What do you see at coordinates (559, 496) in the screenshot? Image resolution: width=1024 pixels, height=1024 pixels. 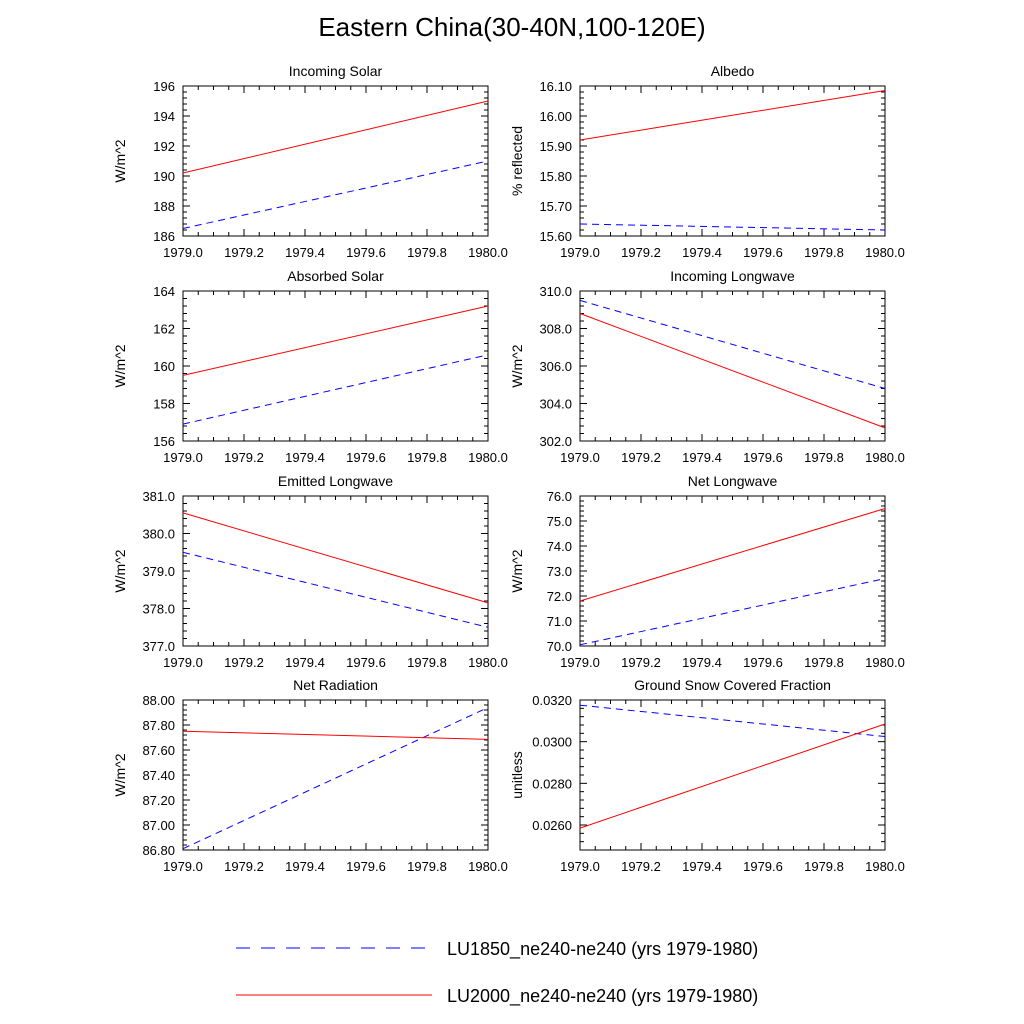 I see `net-longwave-y-tick-label: 76.0` at bounding box center [559, 496].